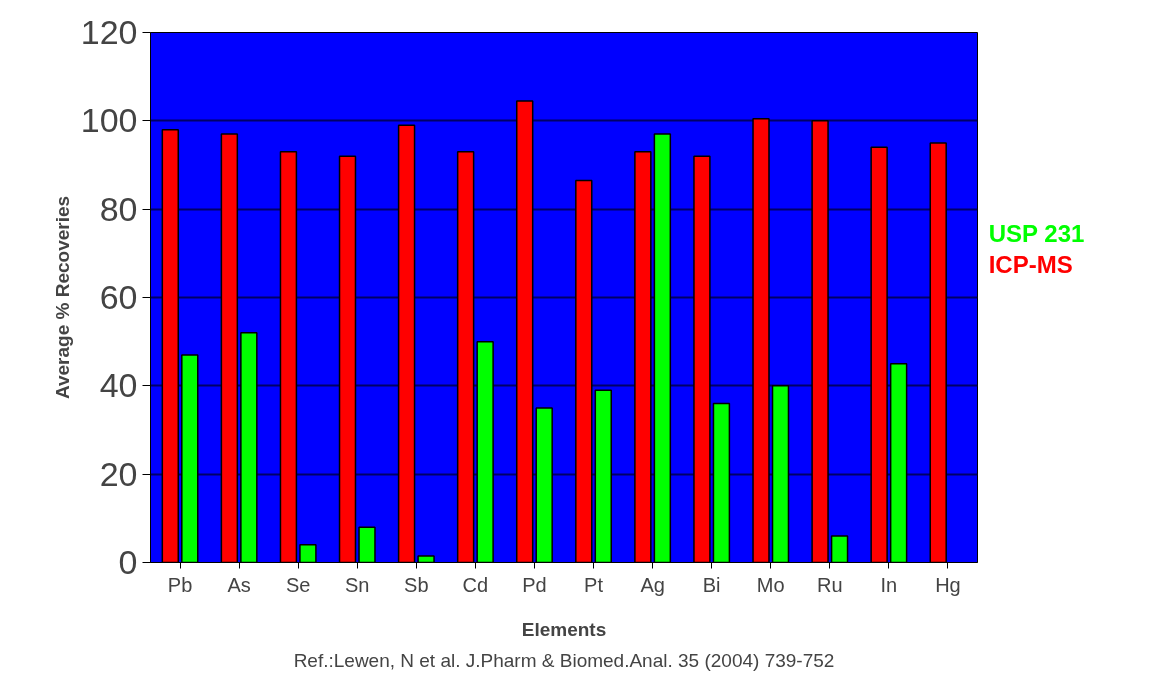 The height and width of the screenshot is (675, 1149). What do you see at coordinates (118, 208) in the screenshot?
I see `y-tick-label: 80` at bounding box center [118, 208].